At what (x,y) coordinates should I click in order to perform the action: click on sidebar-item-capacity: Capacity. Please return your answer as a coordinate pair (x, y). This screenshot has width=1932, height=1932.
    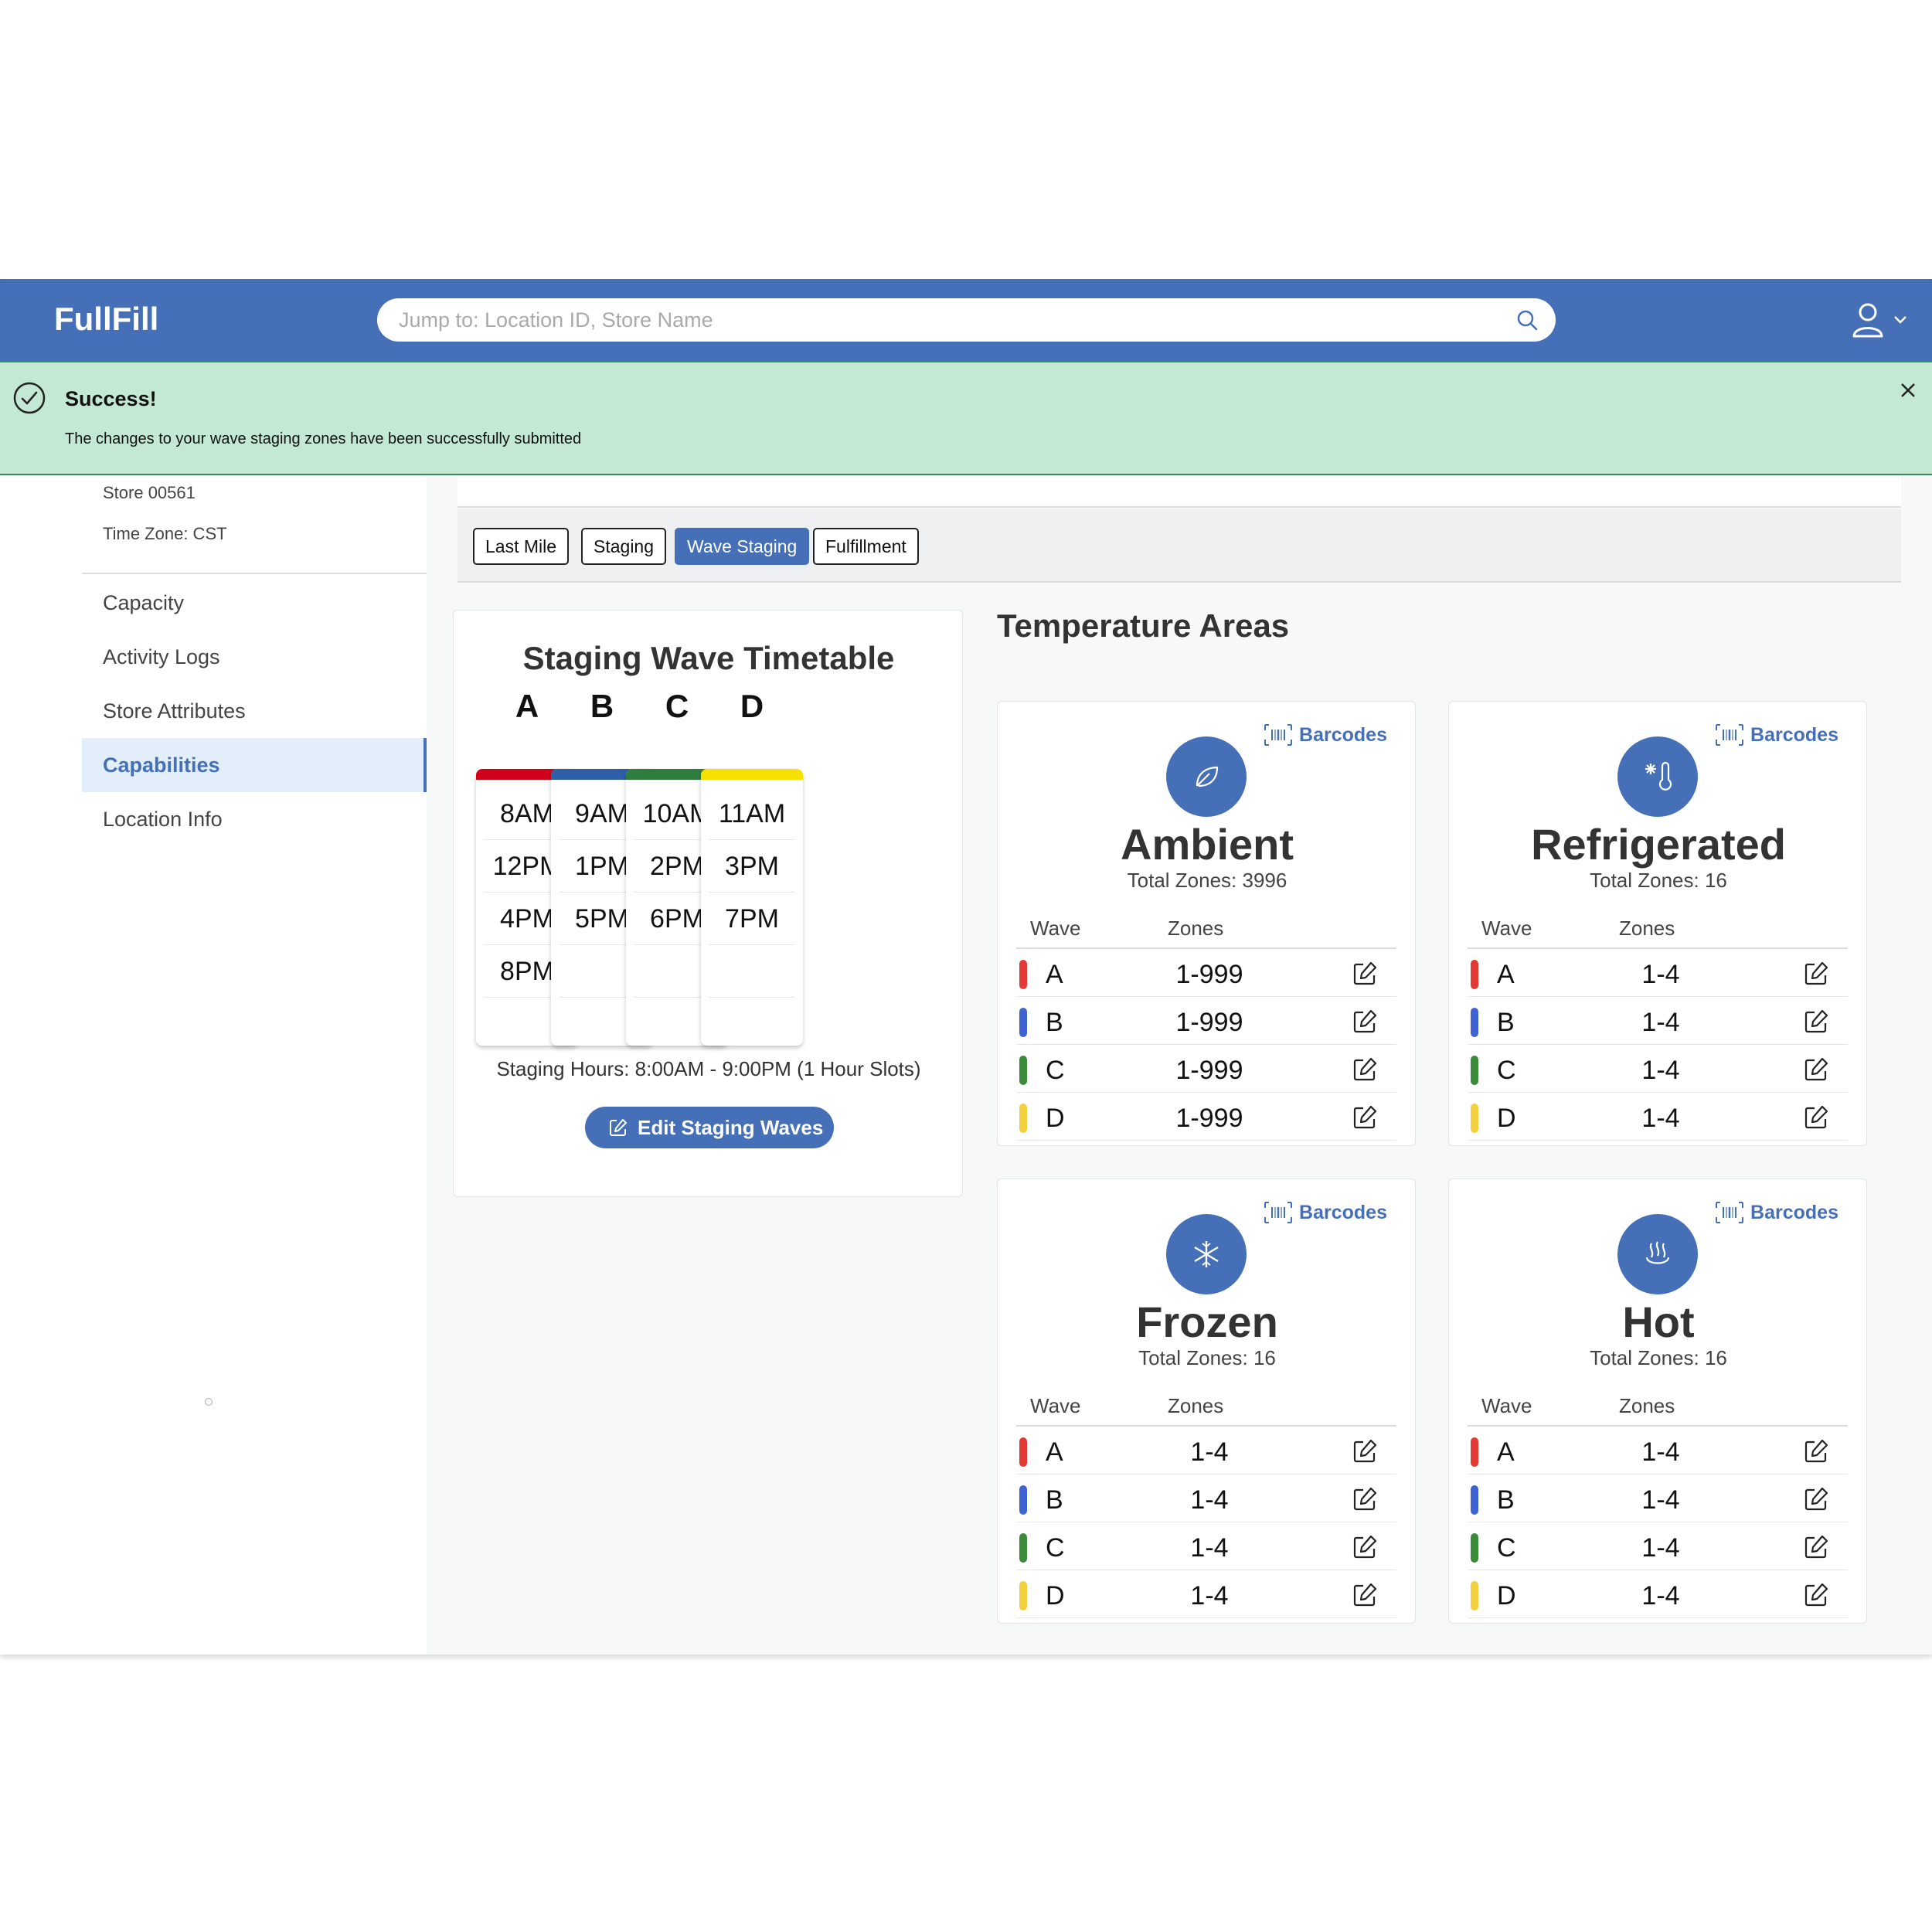
    Looking at the image, I should click on (144, 603).